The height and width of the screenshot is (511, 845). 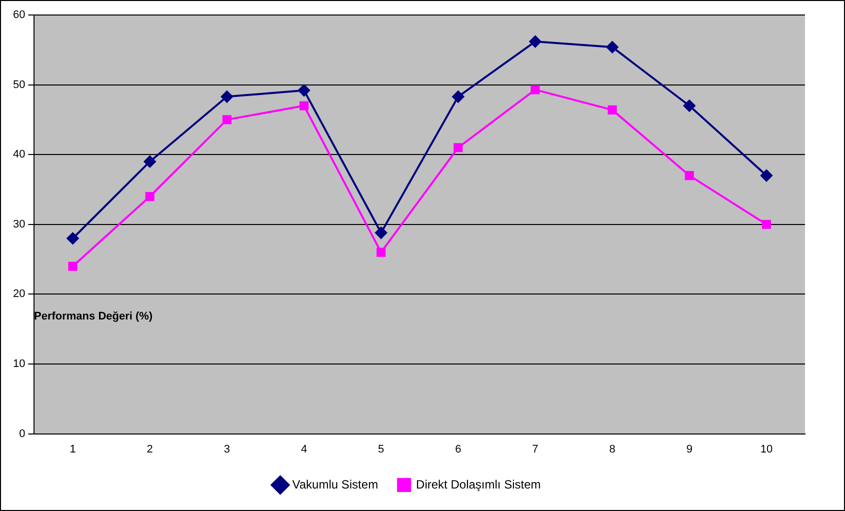 What do you see at coordinates (535, 449) in the screenshot?
I see `x-tick-label: 7` at bounding box center [535, 449].